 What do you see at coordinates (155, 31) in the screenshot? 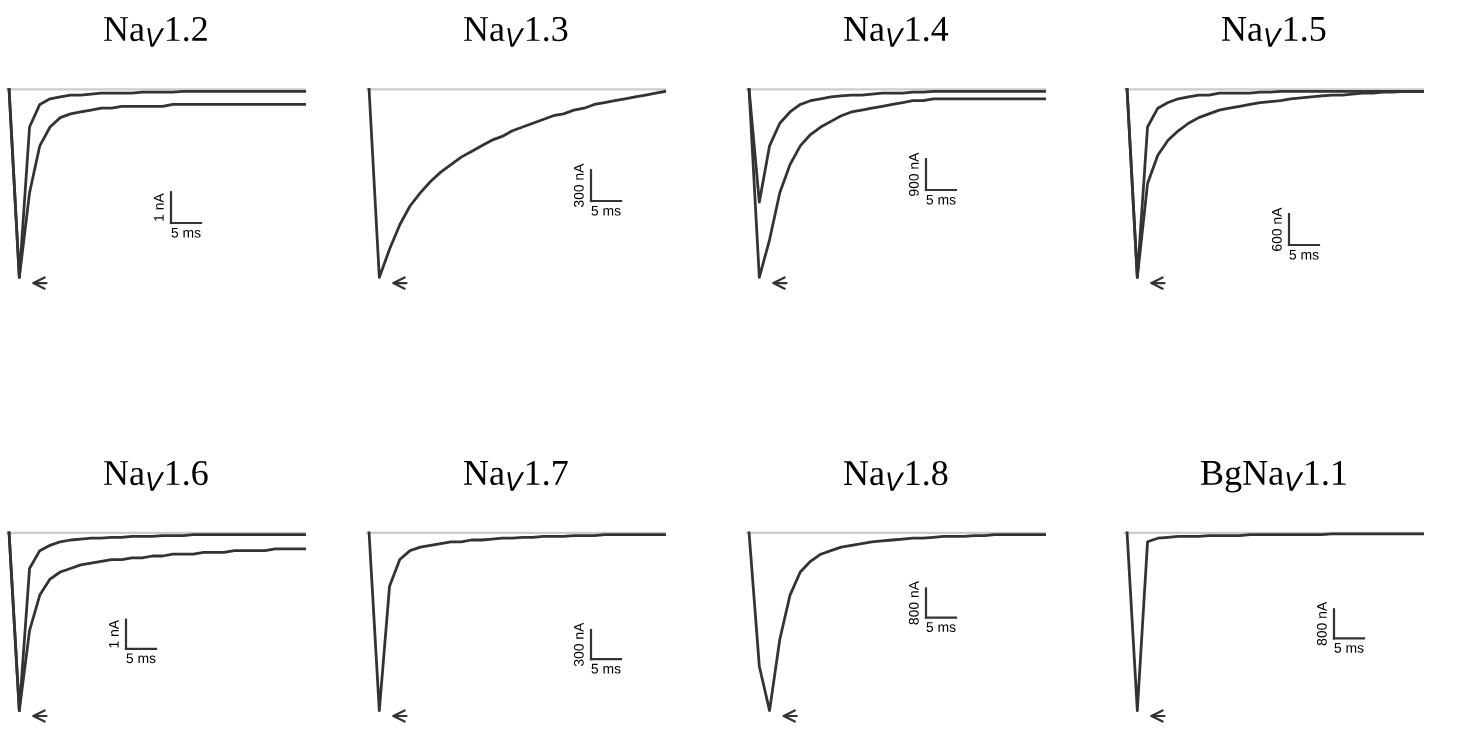
I see `chart-title: Na$_{V}$1.2` at bounding box center [155, 31].